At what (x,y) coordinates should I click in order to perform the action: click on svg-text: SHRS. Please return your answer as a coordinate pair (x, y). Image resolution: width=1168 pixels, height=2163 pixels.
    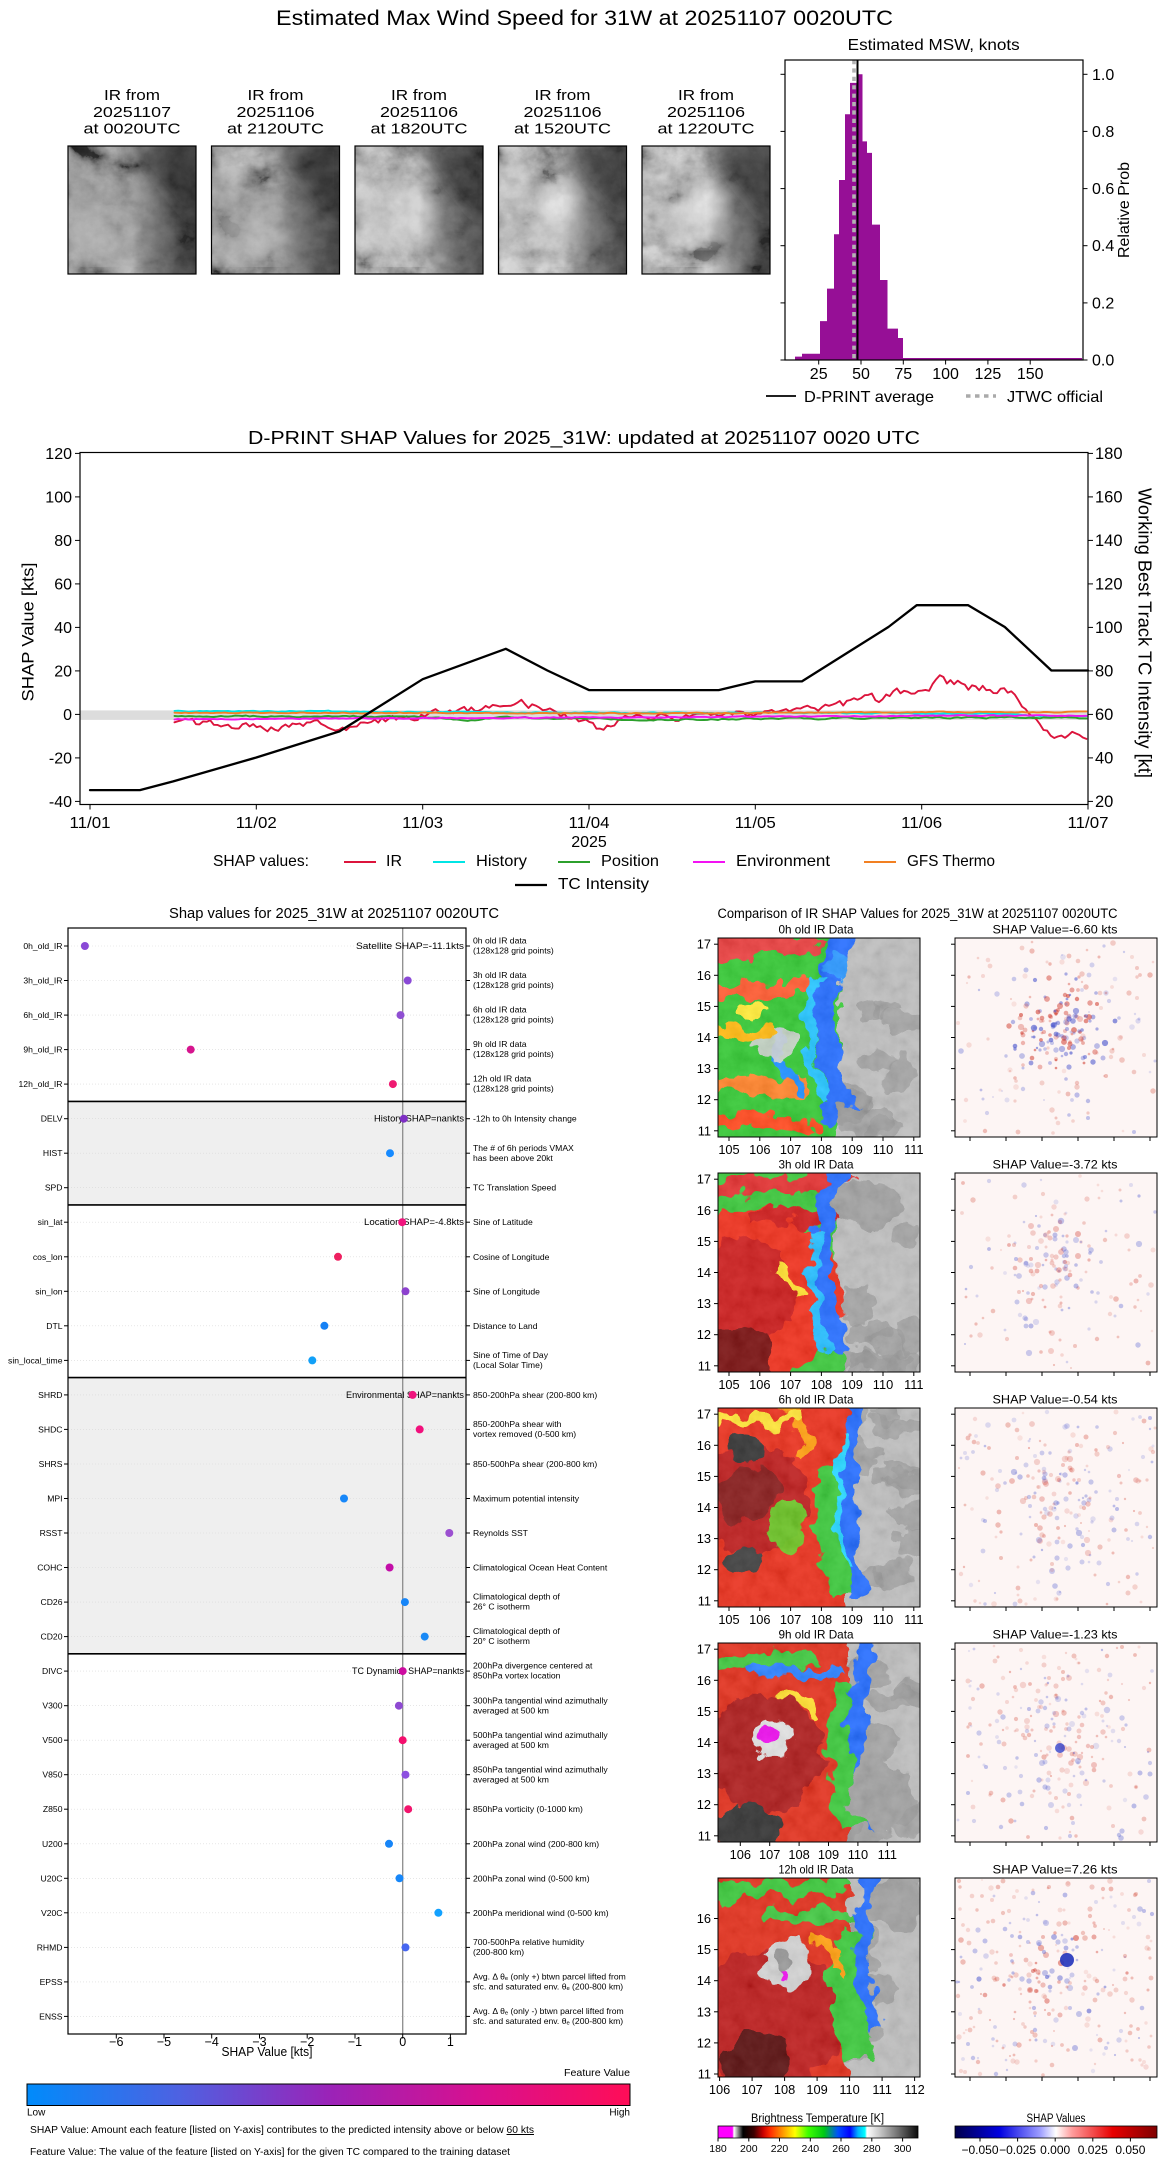
    Looking at the image, I should click on (51, 1464).